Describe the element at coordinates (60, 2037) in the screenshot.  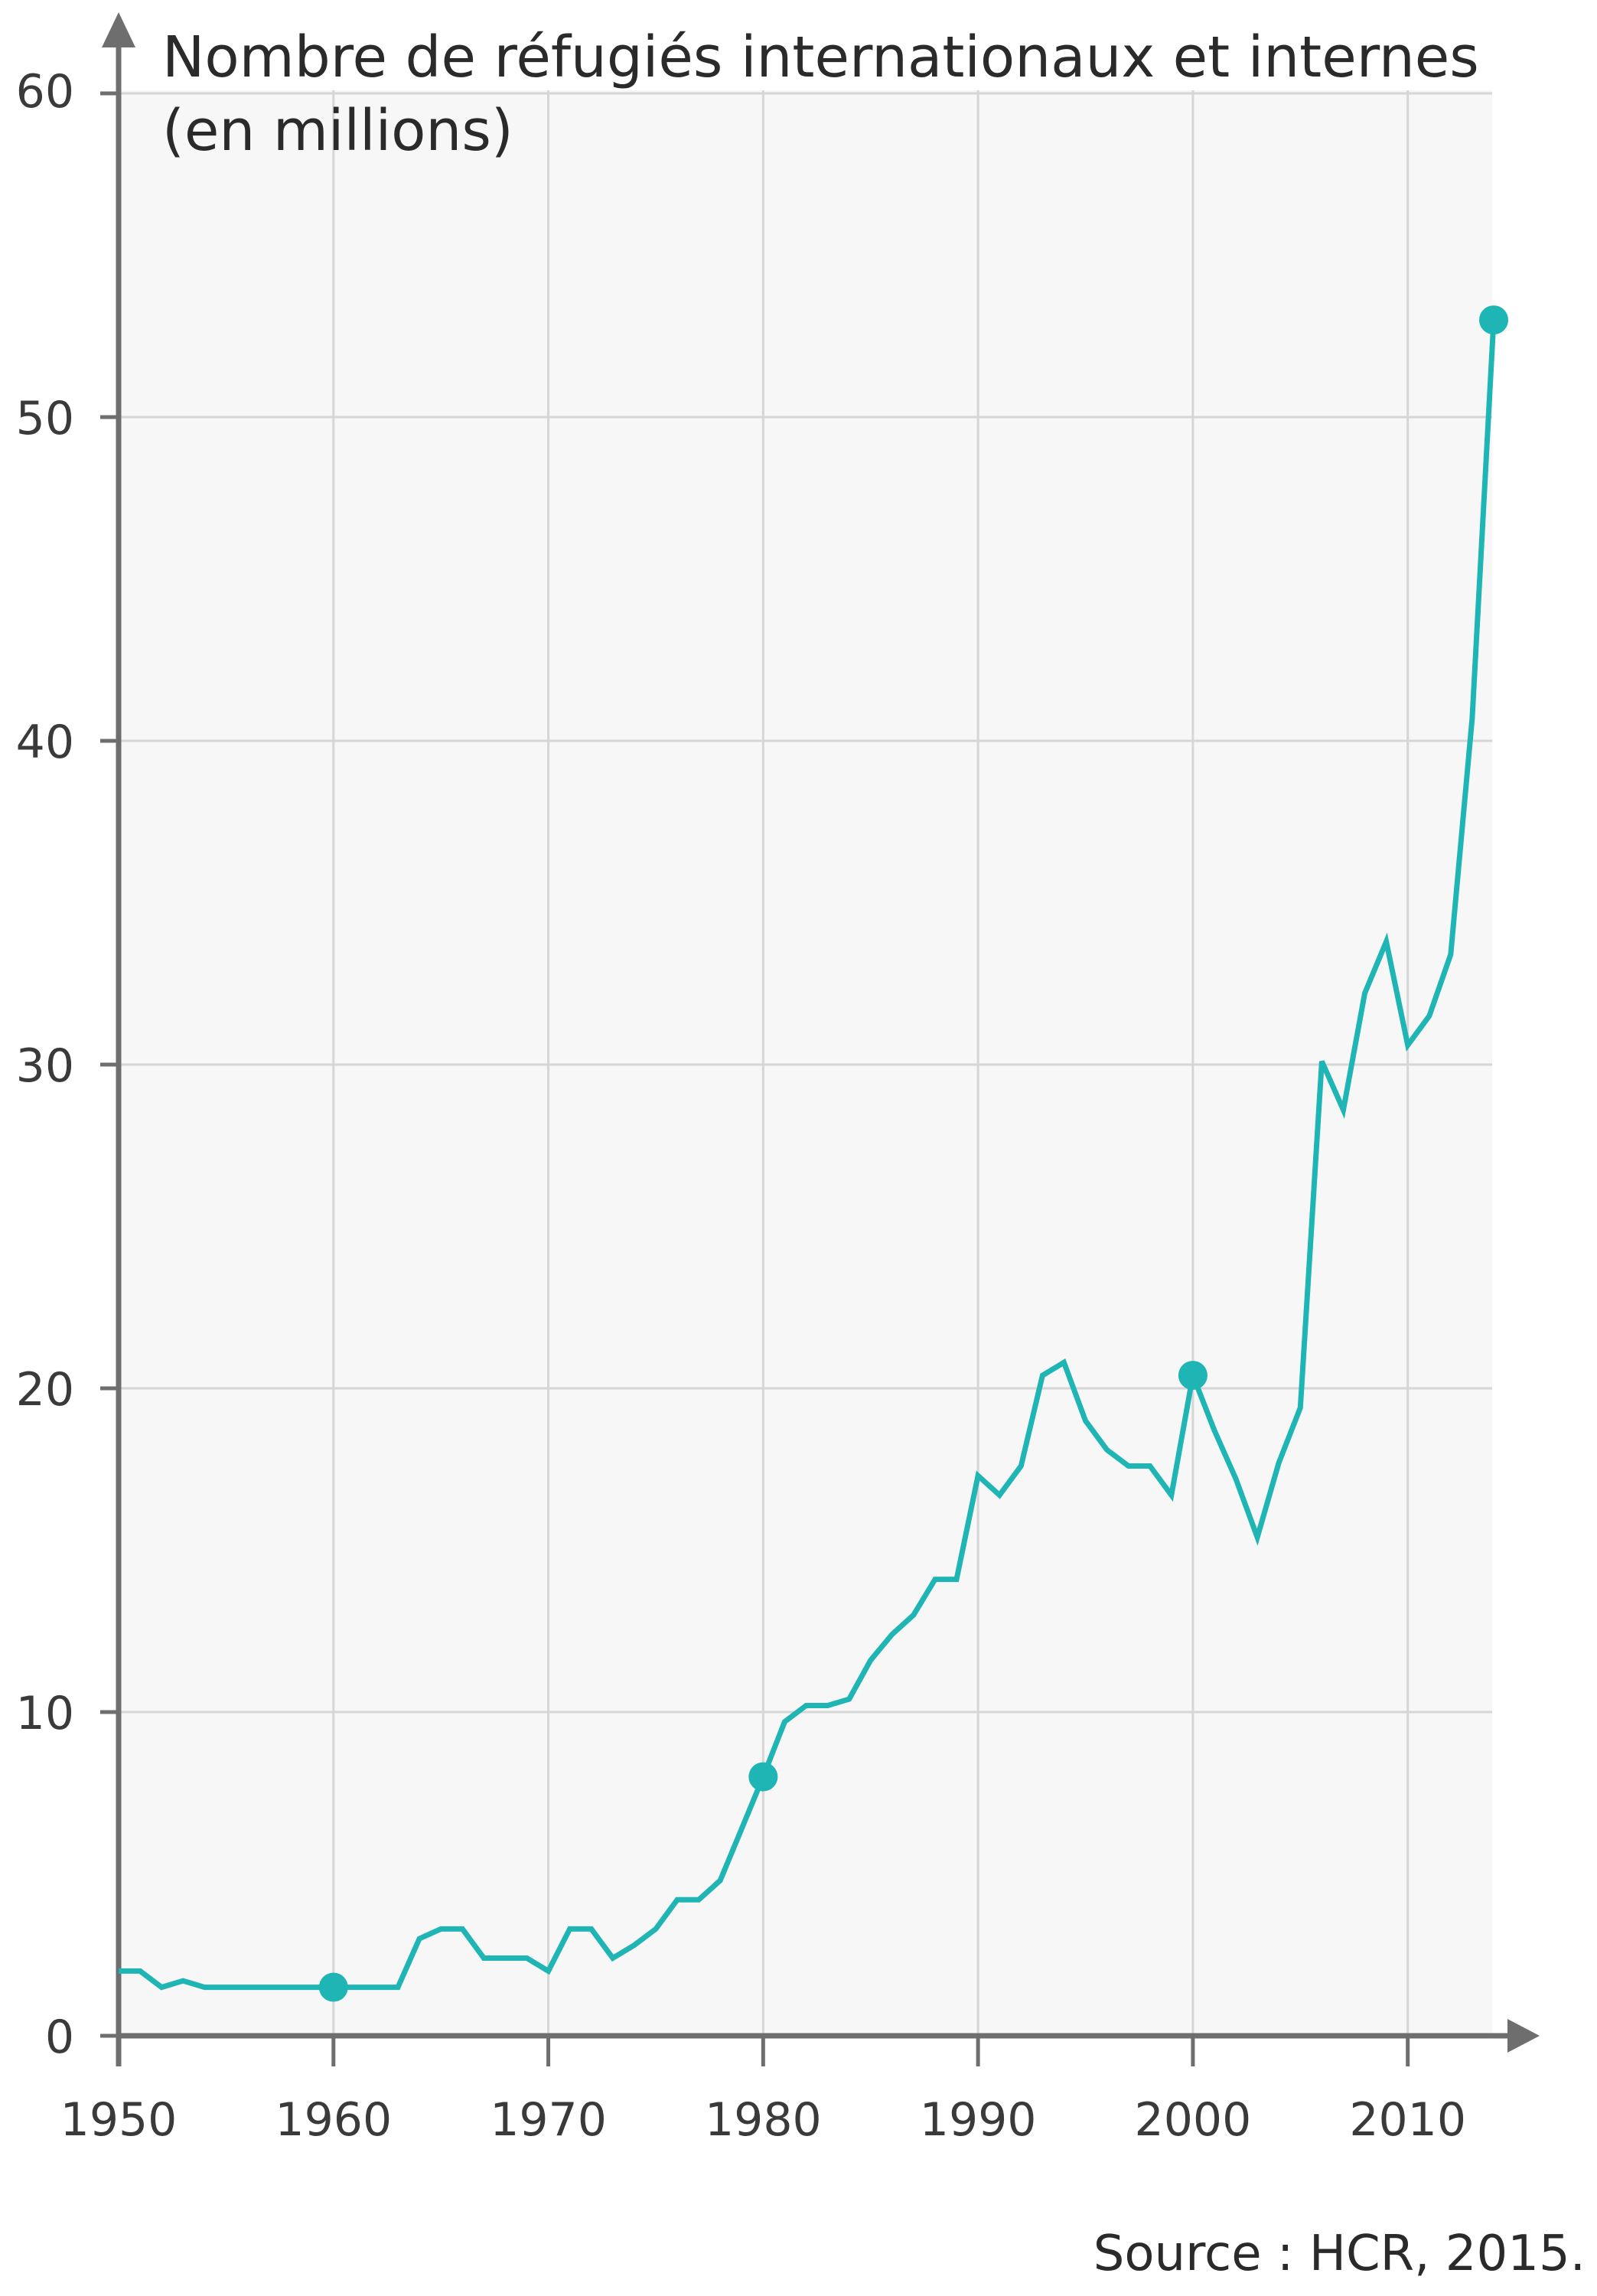
I see `y-tick-label: 0` at that location.